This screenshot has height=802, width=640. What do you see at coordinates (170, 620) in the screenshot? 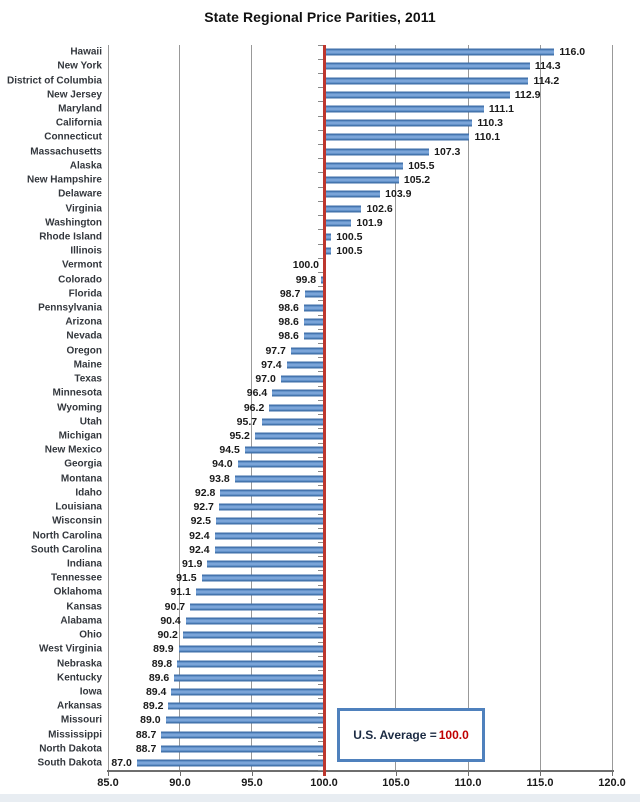
I see `value-label: 90.4` at bounding box center [170, 620].